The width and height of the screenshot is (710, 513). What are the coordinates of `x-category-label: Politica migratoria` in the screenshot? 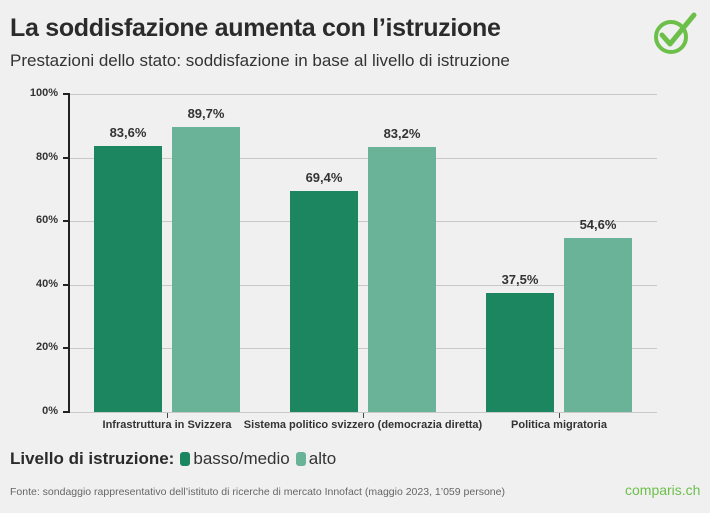 It's located at (559, 425).